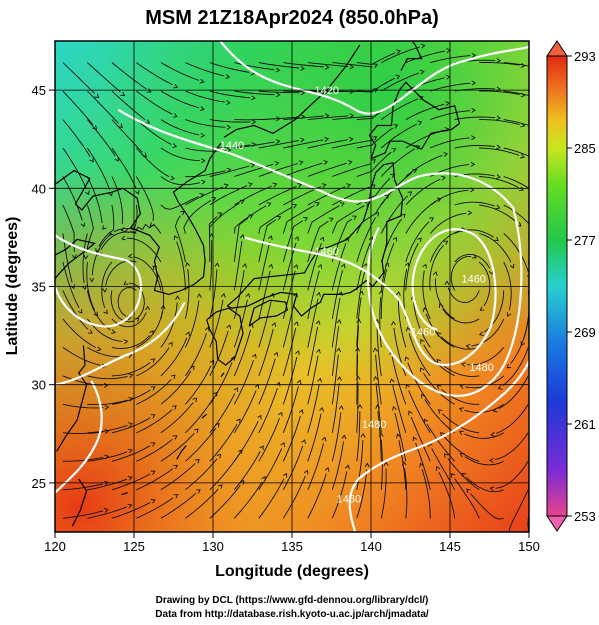  I want to click on y-tick-label: 40, so click(39, 188).